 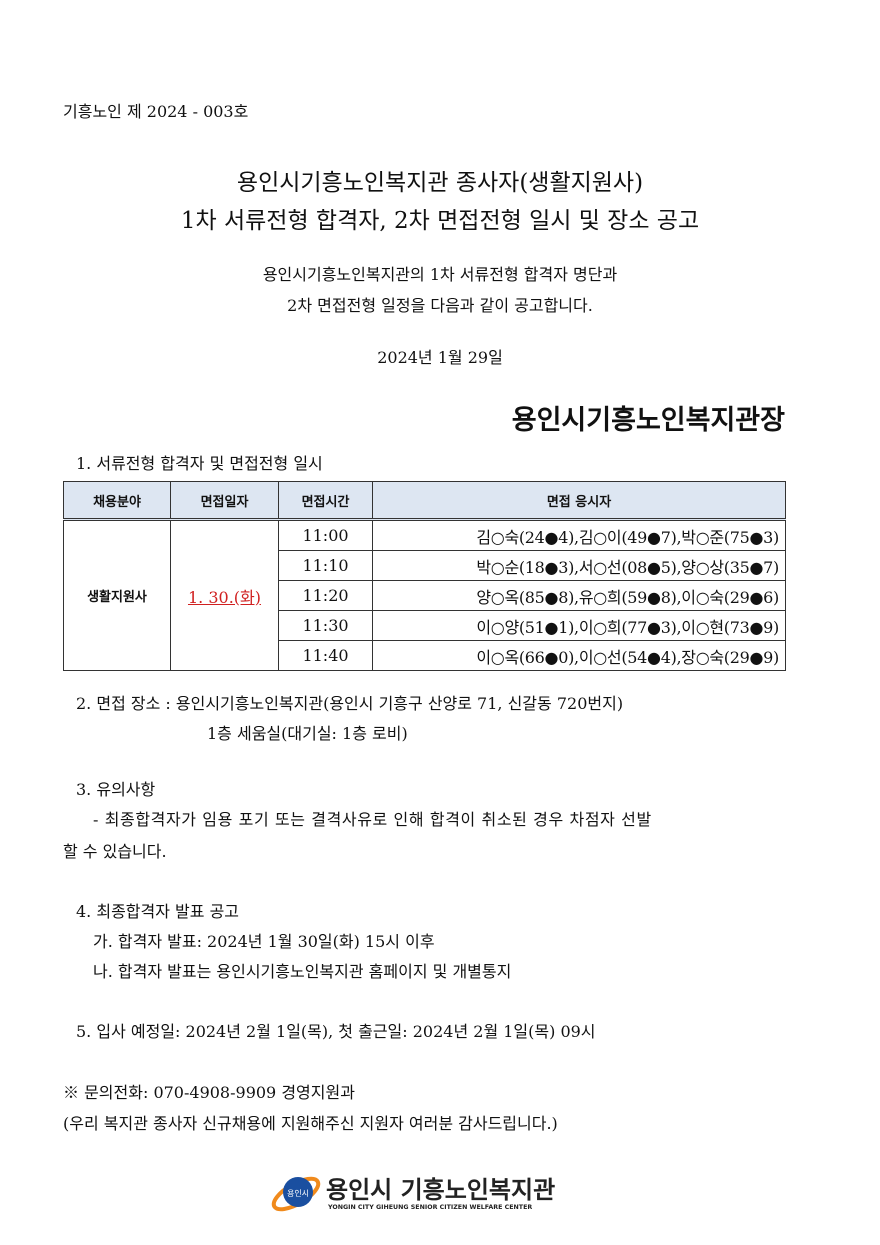 What do you see at coordinates (440, 221) in the screenshot?
I see `title-line2: 1차 서류전형 합격자, 2차 면접전형 일시 및 장소 공고` at bounding box center [440, 221].